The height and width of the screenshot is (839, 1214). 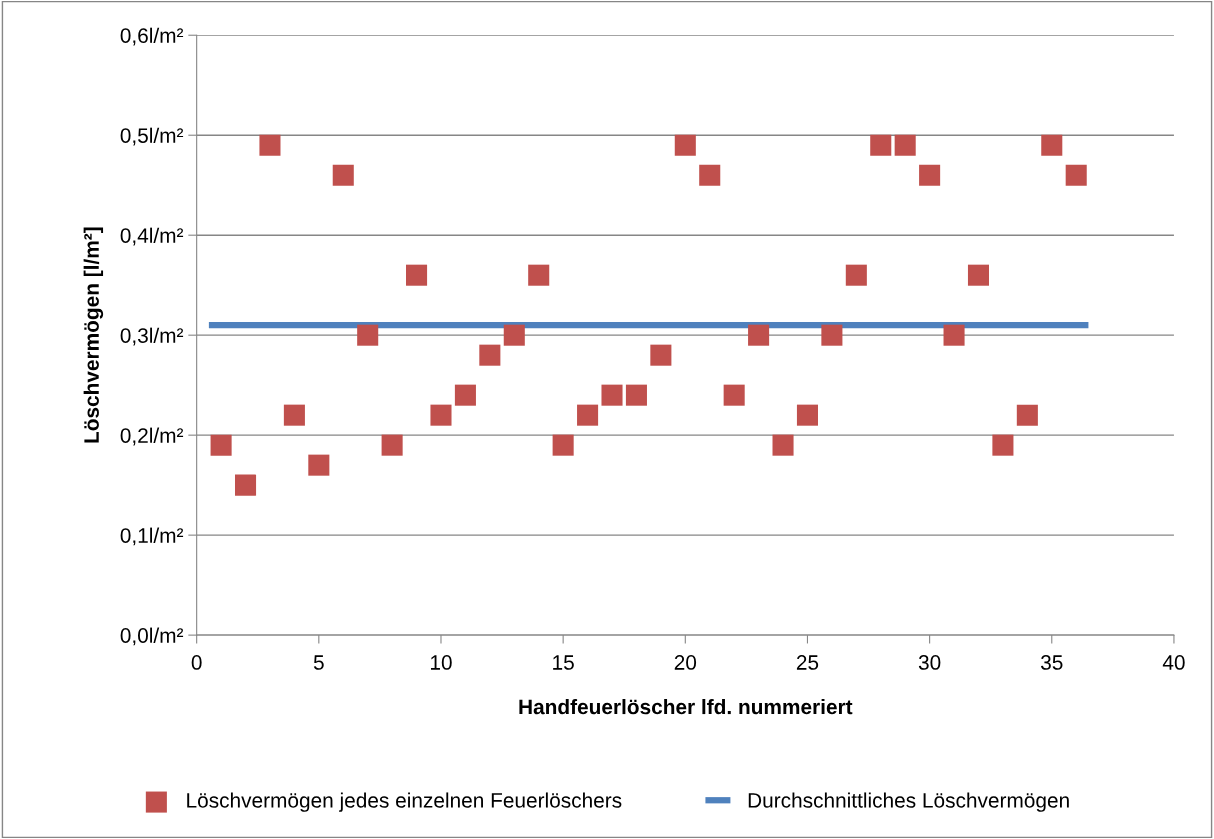 I want to click on x-axis-title: Handfeuerlöscher lfd. nummeriert, so click(x=686, y=706).